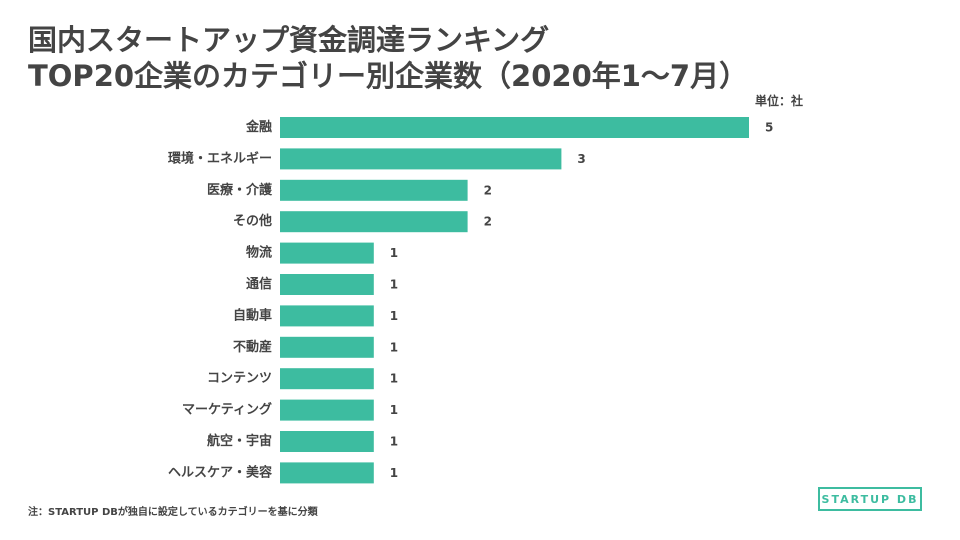  Describe the element at coordinates (870, 499) in the screenshot. I see `startup-db-logo: STARTUP DB` at that location.